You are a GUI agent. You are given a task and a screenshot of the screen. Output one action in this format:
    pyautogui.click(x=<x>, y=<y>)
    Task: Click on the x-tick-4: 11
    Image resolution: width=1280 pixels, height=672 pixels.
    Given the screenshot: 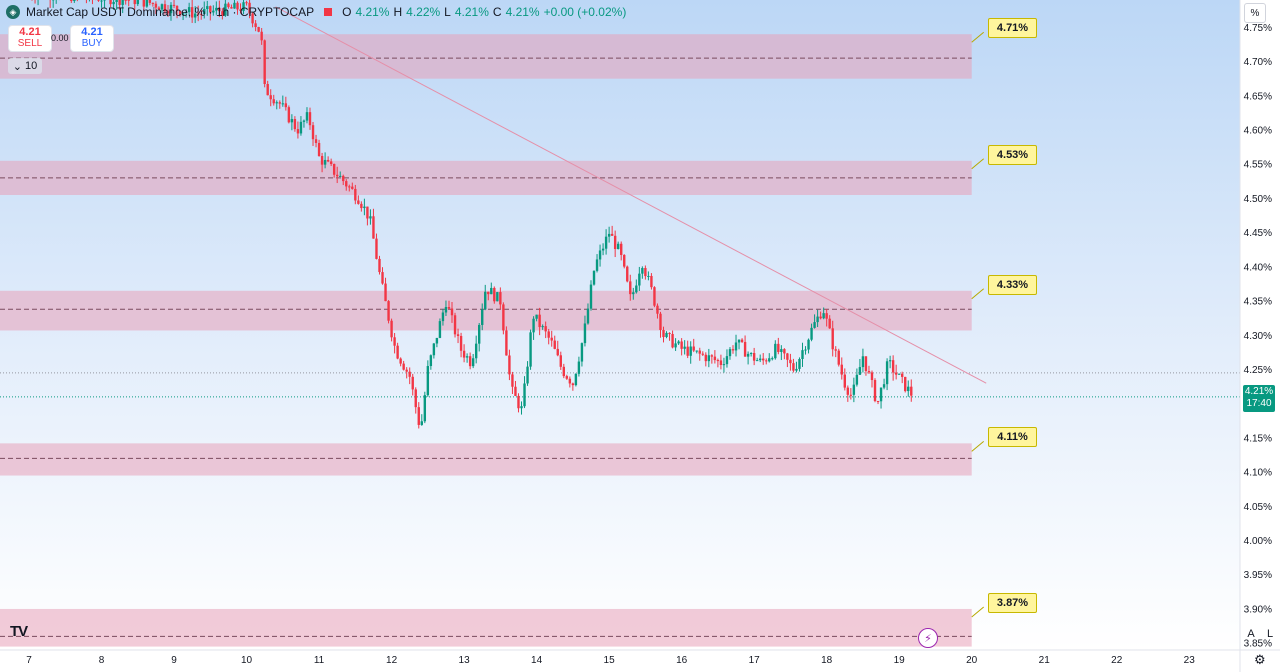 What is the action you would take?
    pyautogui.click(x=319, y=660)
    